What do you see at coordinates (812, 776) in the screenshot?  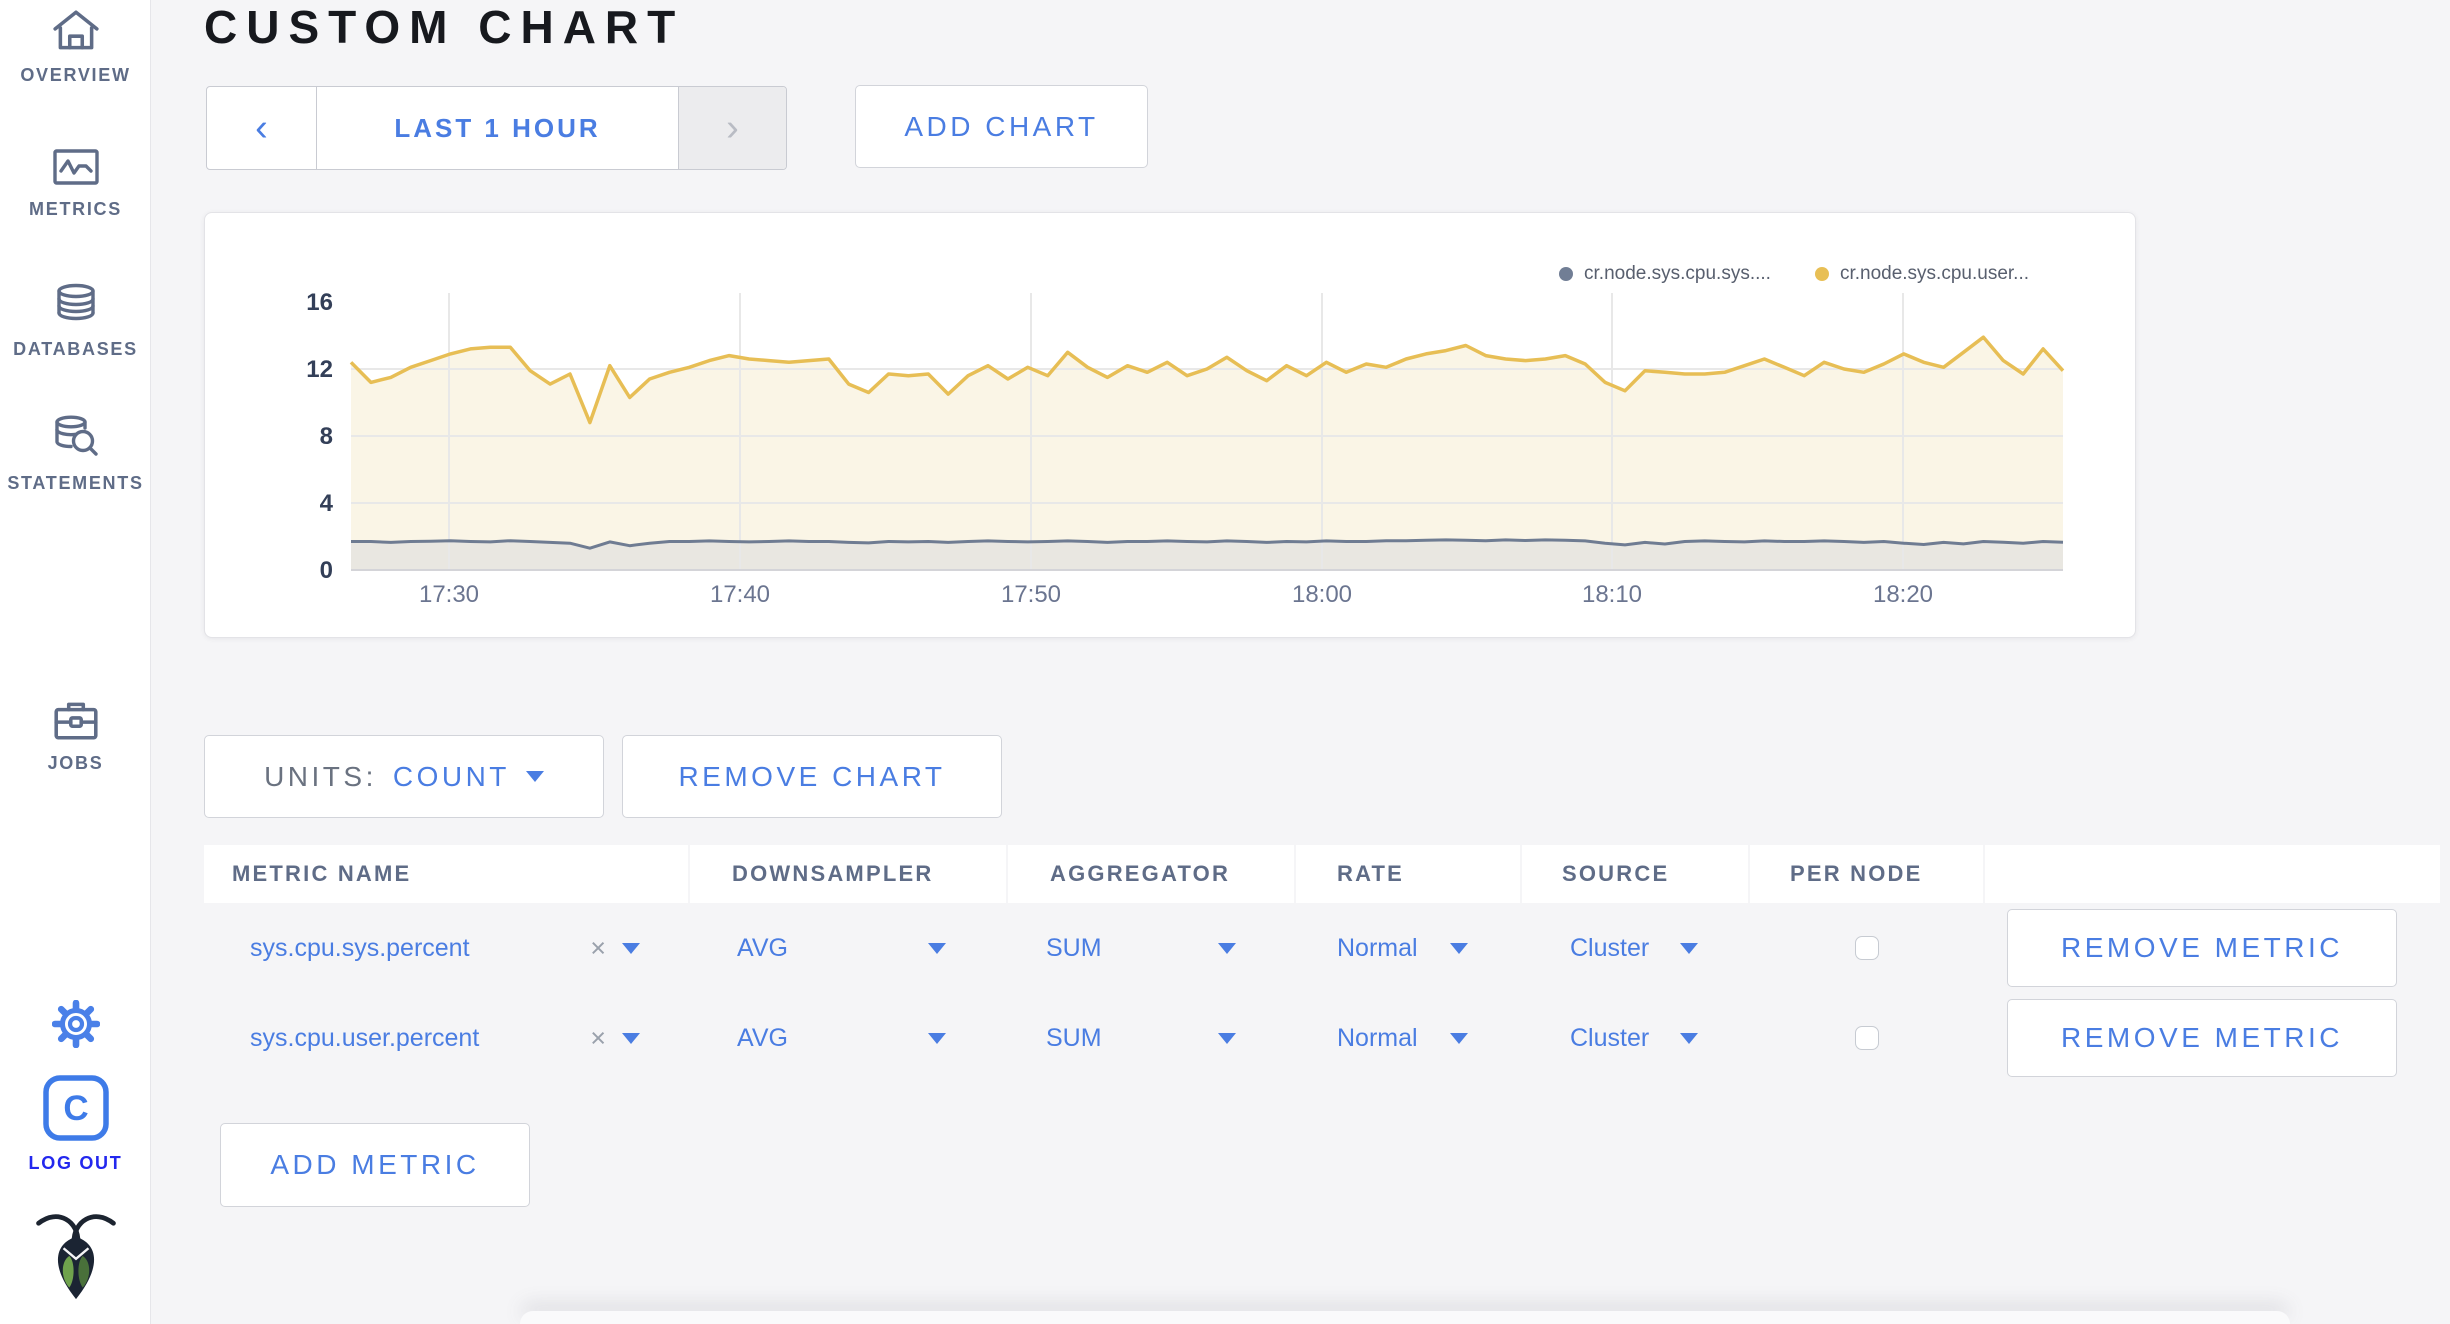 I see `remove-chart-button: REMOVE CHART` at bounding box center [812, 776].